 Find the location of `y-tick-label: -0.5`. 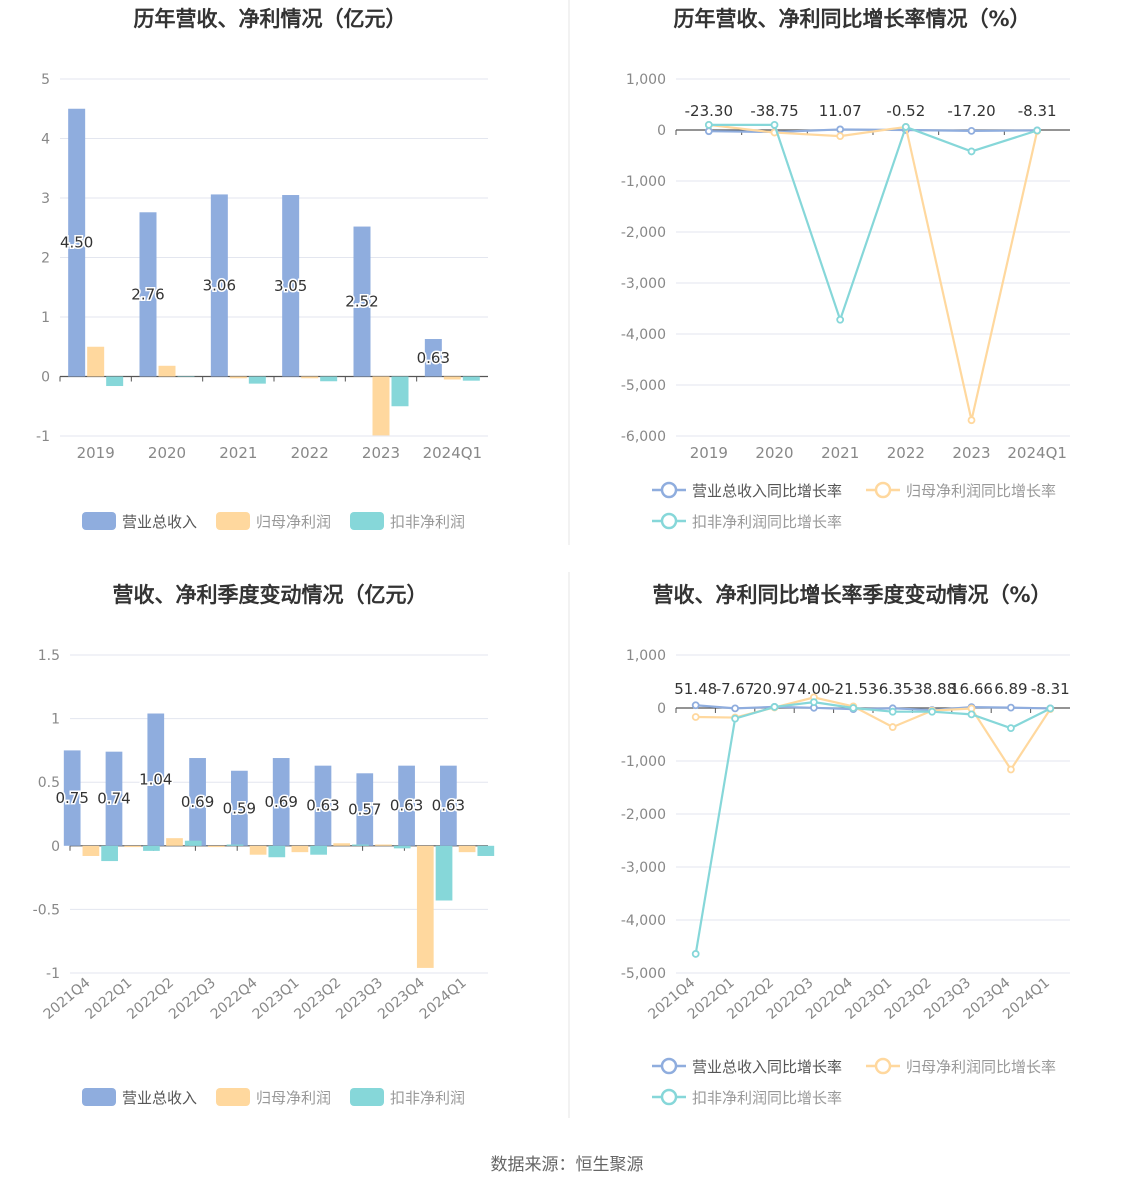

y-tick-label: -0.5 is located at coordinates (46, 910).